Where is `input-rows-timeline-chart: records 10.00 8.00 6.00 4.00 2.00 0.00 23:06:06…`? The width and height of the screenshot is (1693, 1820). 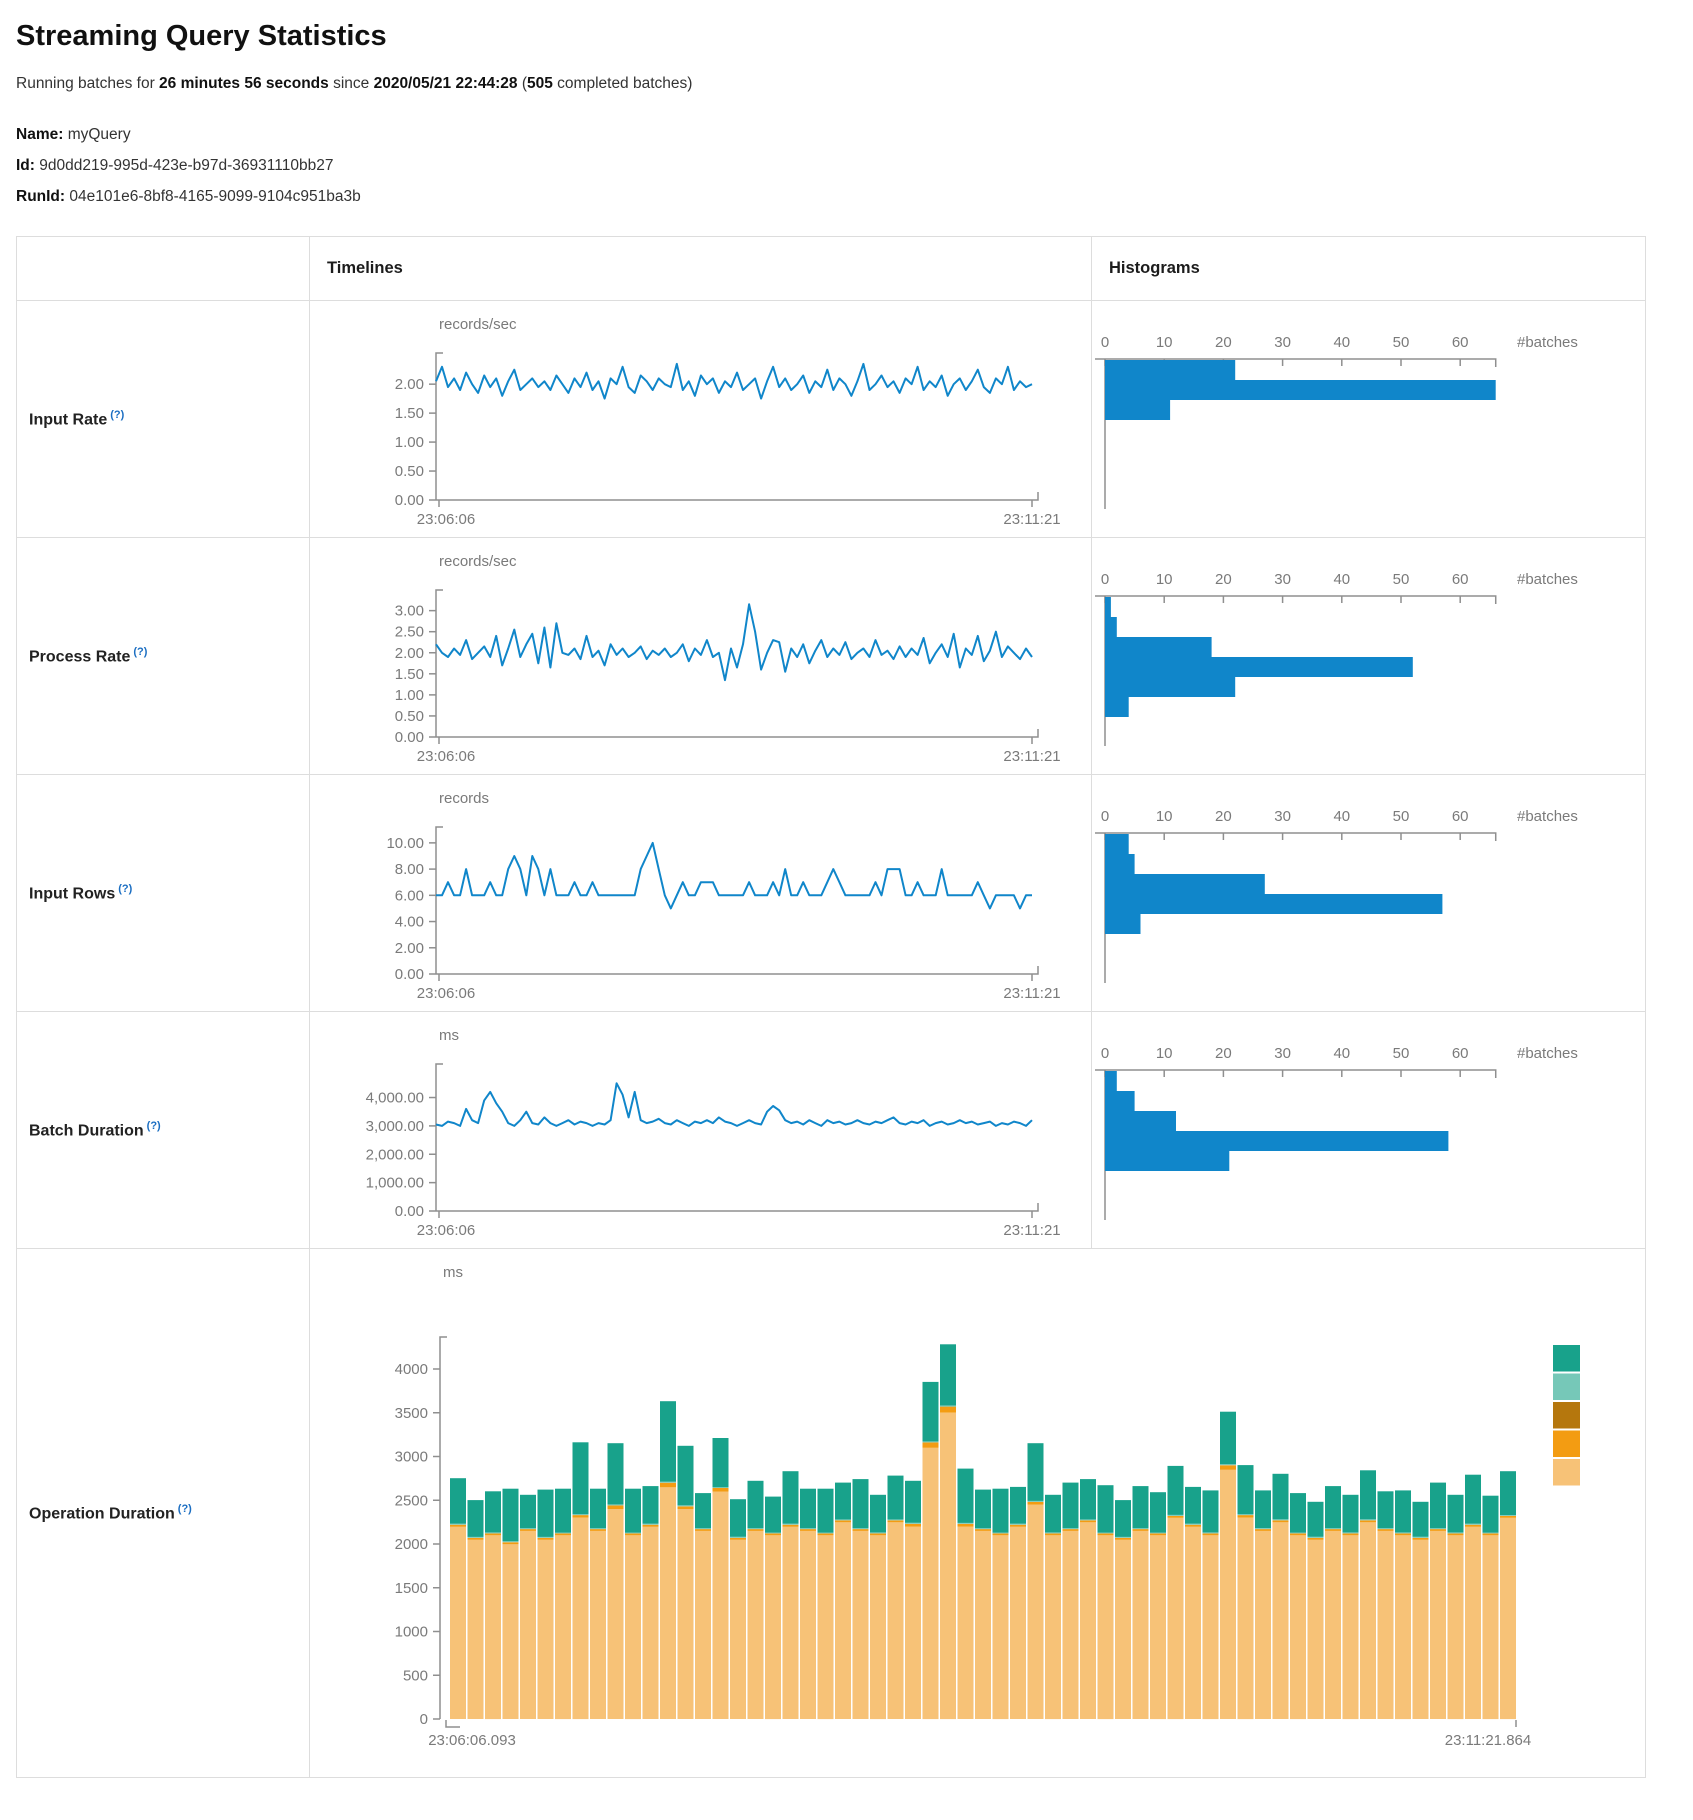 input-rows-timeline-chart: records 10.00 8.00 6.00 4.00 2.00 0.00 23:06:06… is located at coordinates (723, 896).